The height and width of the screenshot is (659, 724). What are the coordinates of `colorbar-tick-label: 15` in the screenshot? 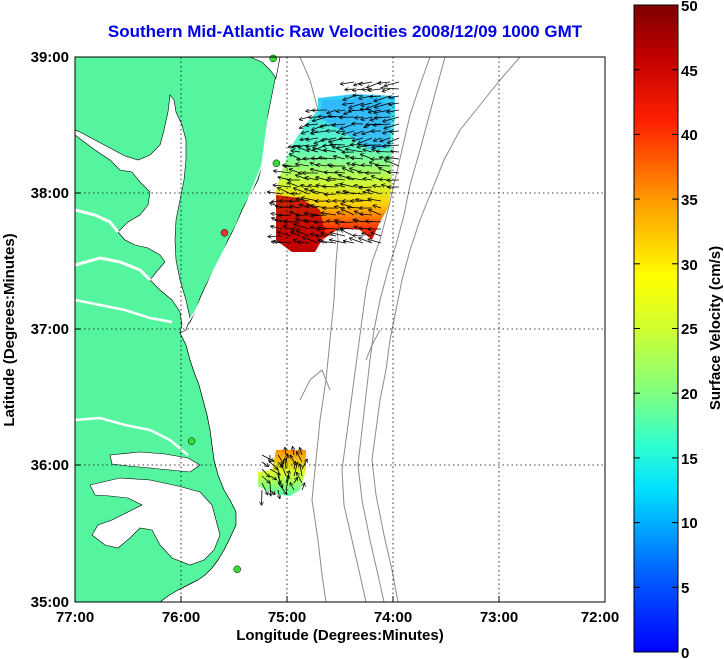 It's located at (689, 459).